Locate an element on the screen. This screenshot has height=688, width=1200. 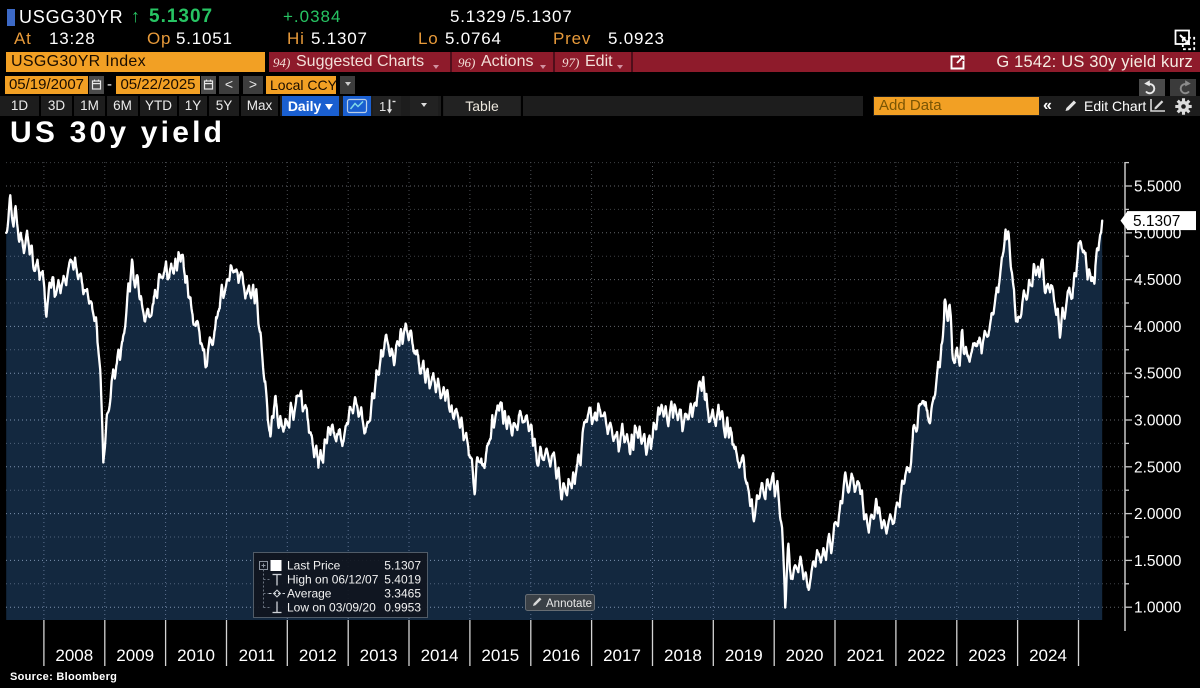
svg-text: Low on 03/09/20 is located at coordinates (331, 608).